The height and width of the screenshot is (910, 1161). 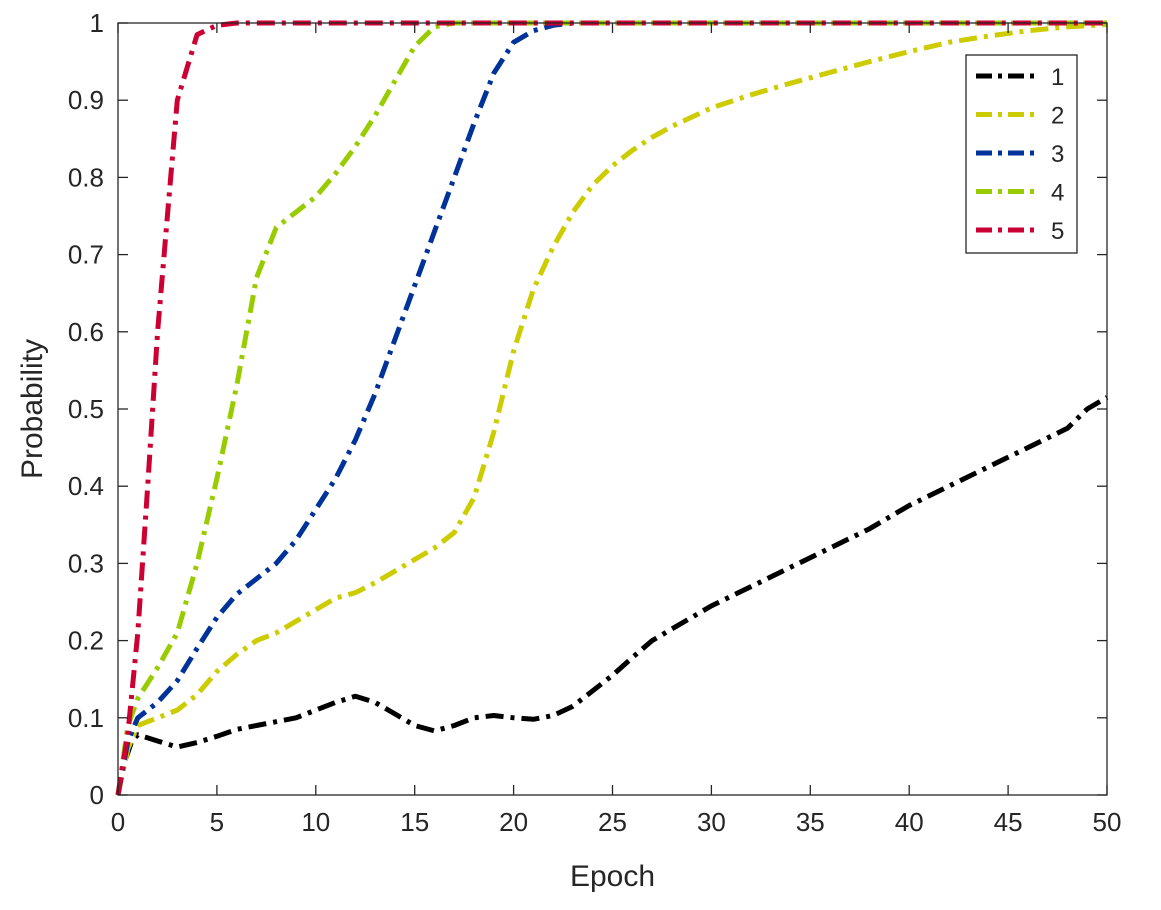 I want to click on y-axis-tick-labels: 0 0.1 0.2 0.3 0.4 0.5 0.6 0.7 0.8 0.9 1, so click(x=86, y=409).